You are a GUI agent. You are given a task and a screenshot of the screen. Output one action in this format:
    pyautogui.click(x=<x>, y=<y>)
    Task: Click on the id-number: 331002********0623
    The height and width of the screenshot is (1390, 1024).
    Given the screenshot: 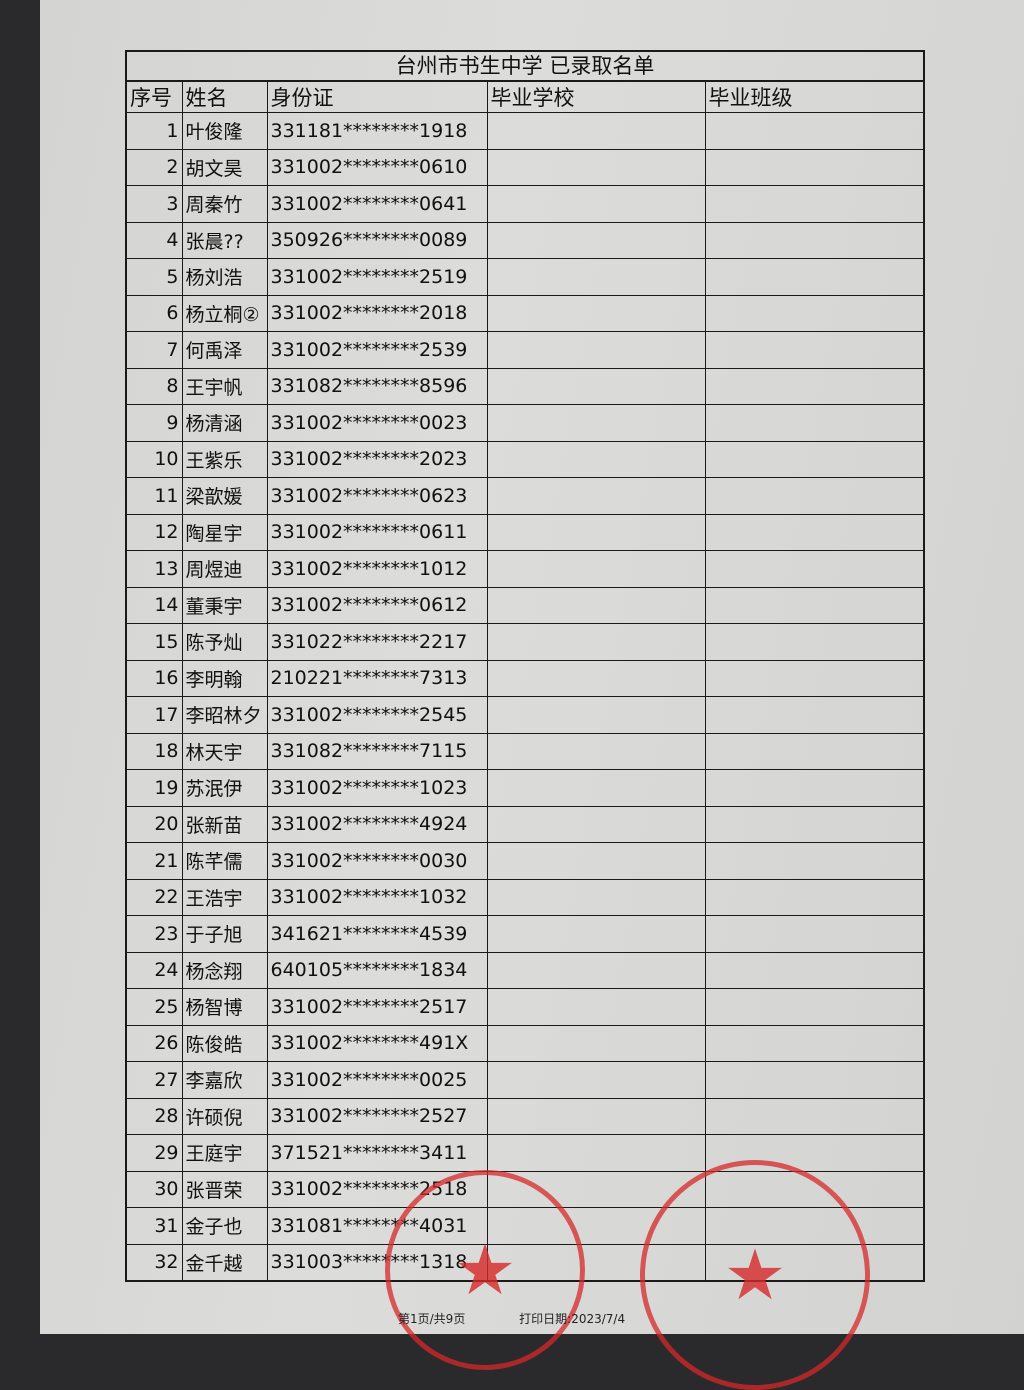 What is the action you would take?
    pyautogui.click(x=377, y=496)
    